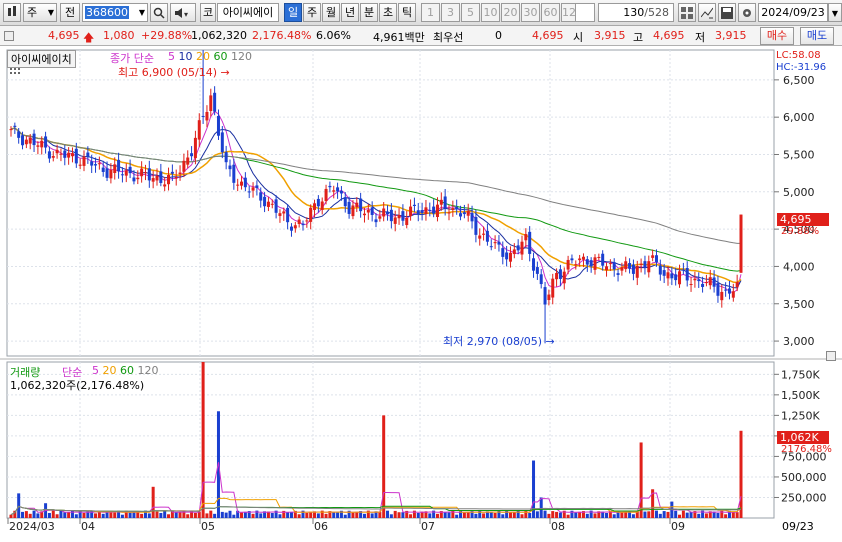 The height and width of the screenshot is (542, 842). I want to click on market-type-select: 주 ▼, so click(40, 12).